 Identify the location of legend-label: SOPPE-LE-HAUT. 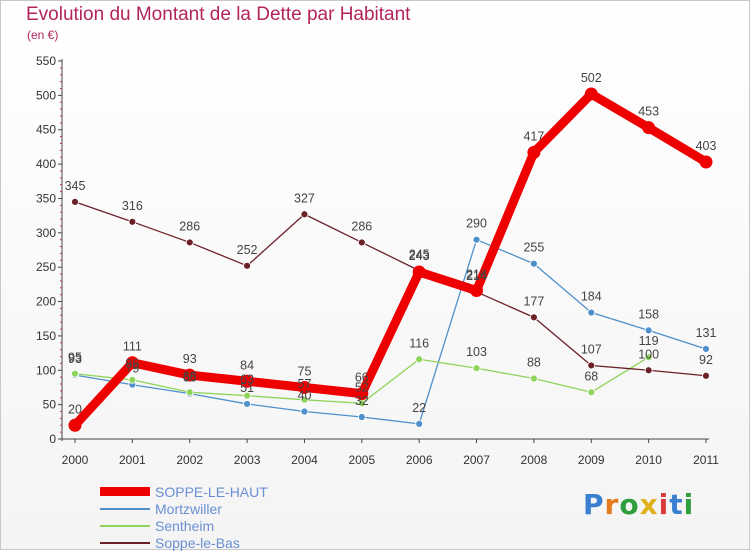
(211, 491).